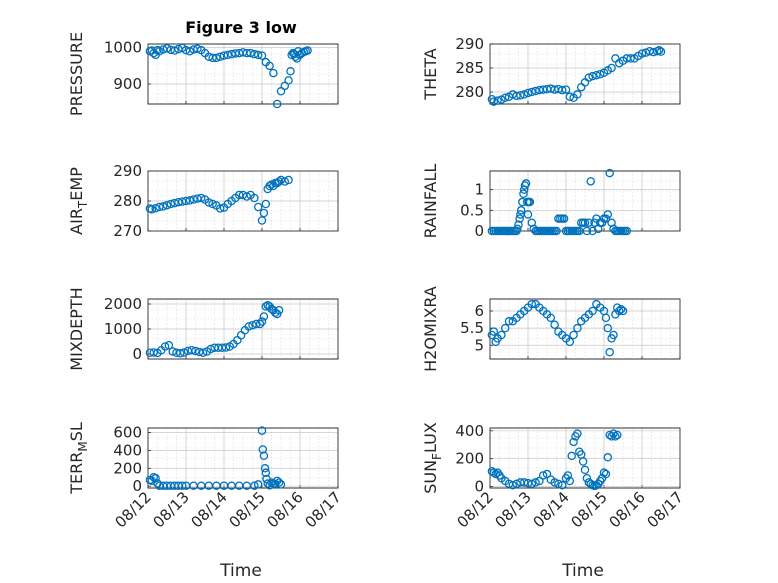  What do you see at coordinates (203, 67) in the screenshot?
I see `subplot-0: 900 1000 PRESSURE Figure 3 low` at bounding box center [203, 67].